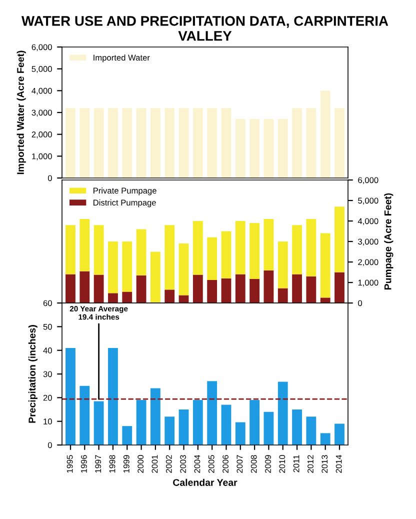 Image resolution: width=416 pixels, height=519 pixels. Describe the element at coordinates (33, 374) in the screenshot. I see `y-axis-title: Precipitation (inches)` at that location.